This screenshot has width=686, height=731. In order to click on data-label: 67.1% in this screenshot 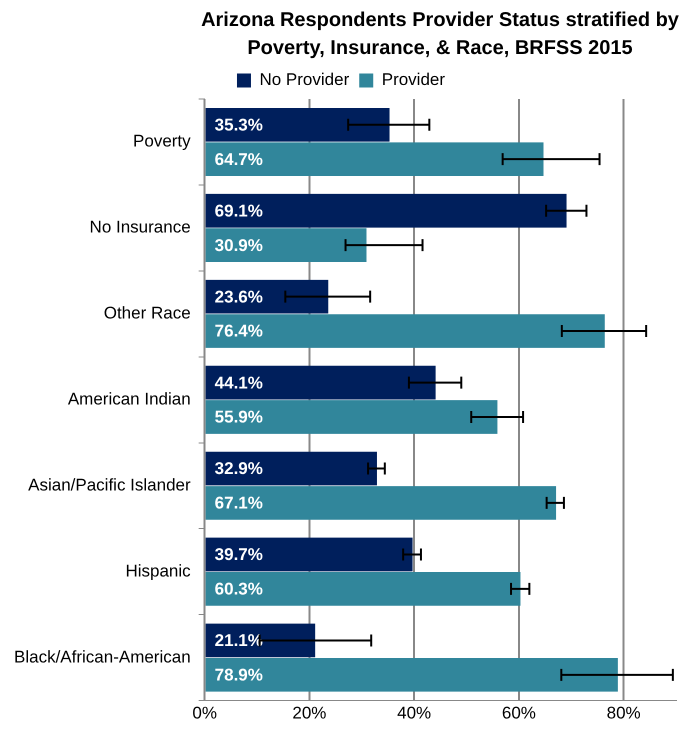, I will do `click(238, 503)`.